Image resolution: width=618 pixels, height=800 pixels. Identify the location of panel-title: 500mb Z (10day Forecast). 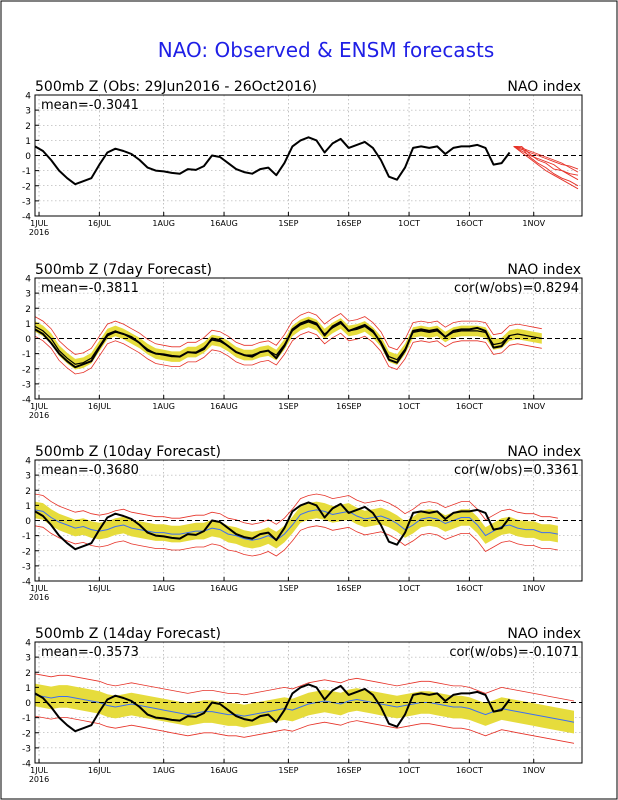
(128, 452).